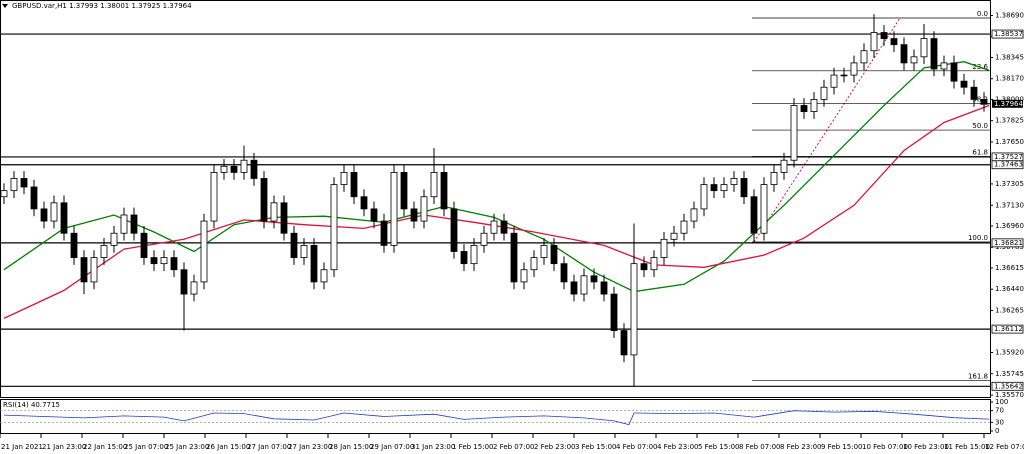 The width and height of the screenshot is (1024, 454). I want to click on x-tick-label: 2 Feb 07:00, so click(513, 447).